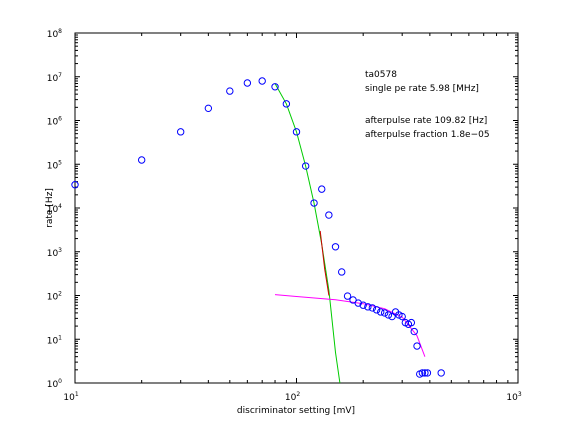  Describe the element at coordinates (60, 75) in the screenshot. I see `y-tick-label-exp: 7` at that location.